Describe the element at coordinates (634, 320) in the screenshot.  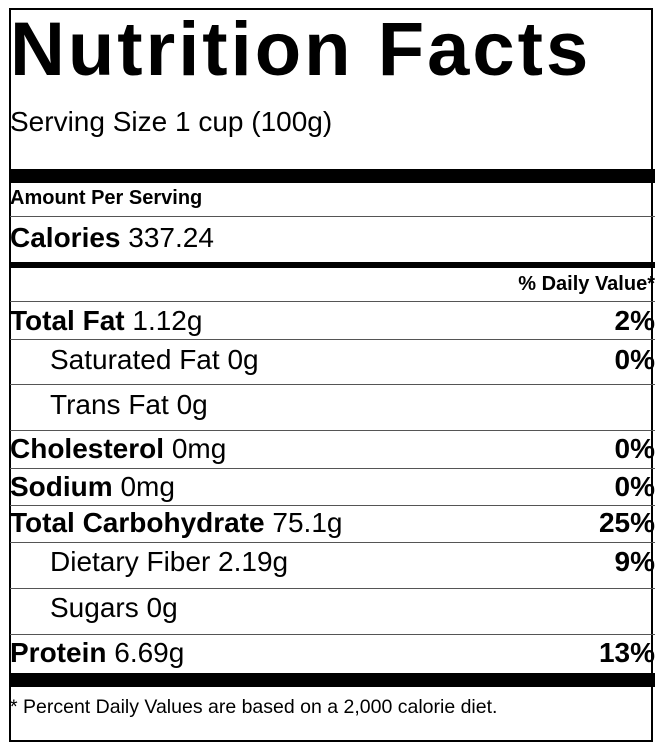
I see `nutrient-daily-value: 2%` at that location.